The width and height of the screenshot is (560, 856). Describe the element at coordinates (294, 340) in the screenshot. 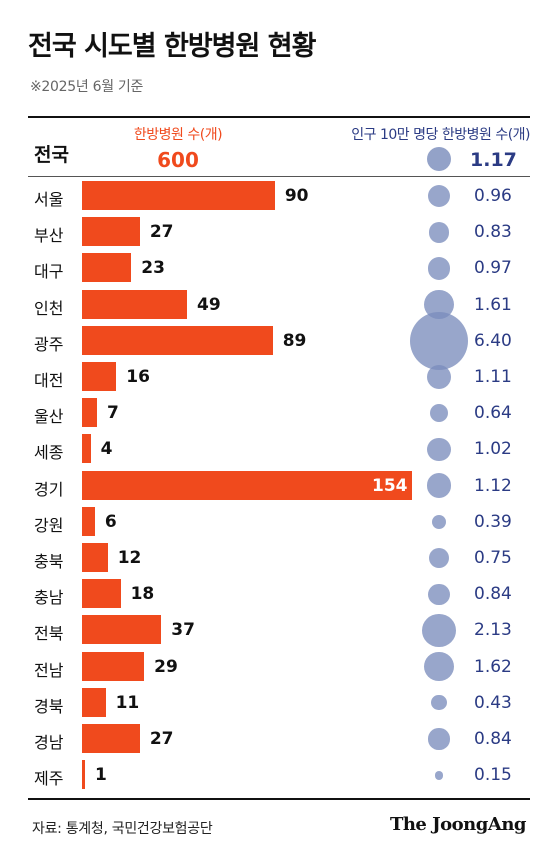

I see `count-value: 89` at that location.